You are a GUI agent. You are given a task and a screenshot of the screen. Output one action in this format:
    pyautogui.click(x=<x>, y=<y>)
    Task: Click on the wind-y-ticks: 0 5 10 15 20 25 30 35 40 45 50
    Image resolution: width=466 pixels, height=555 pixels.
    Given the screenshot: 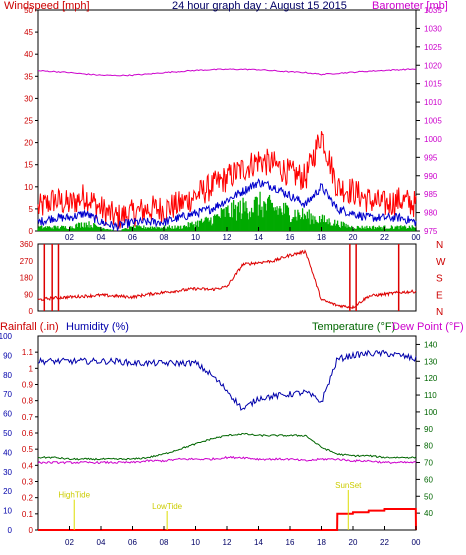 What is the action you would take?
    pyautogui.click(x=31, y=121)
    